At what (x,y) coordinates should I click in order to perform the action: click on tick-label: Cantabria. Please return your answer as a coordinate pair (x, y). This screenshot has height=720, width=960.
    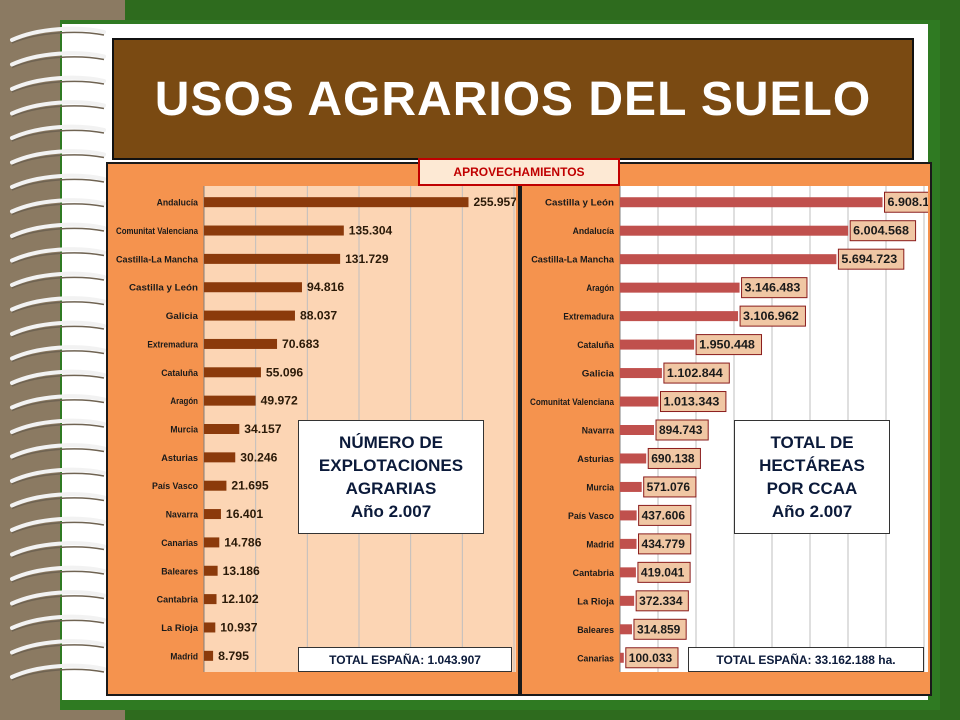
    Looking at the image, I should click on (178, 600).